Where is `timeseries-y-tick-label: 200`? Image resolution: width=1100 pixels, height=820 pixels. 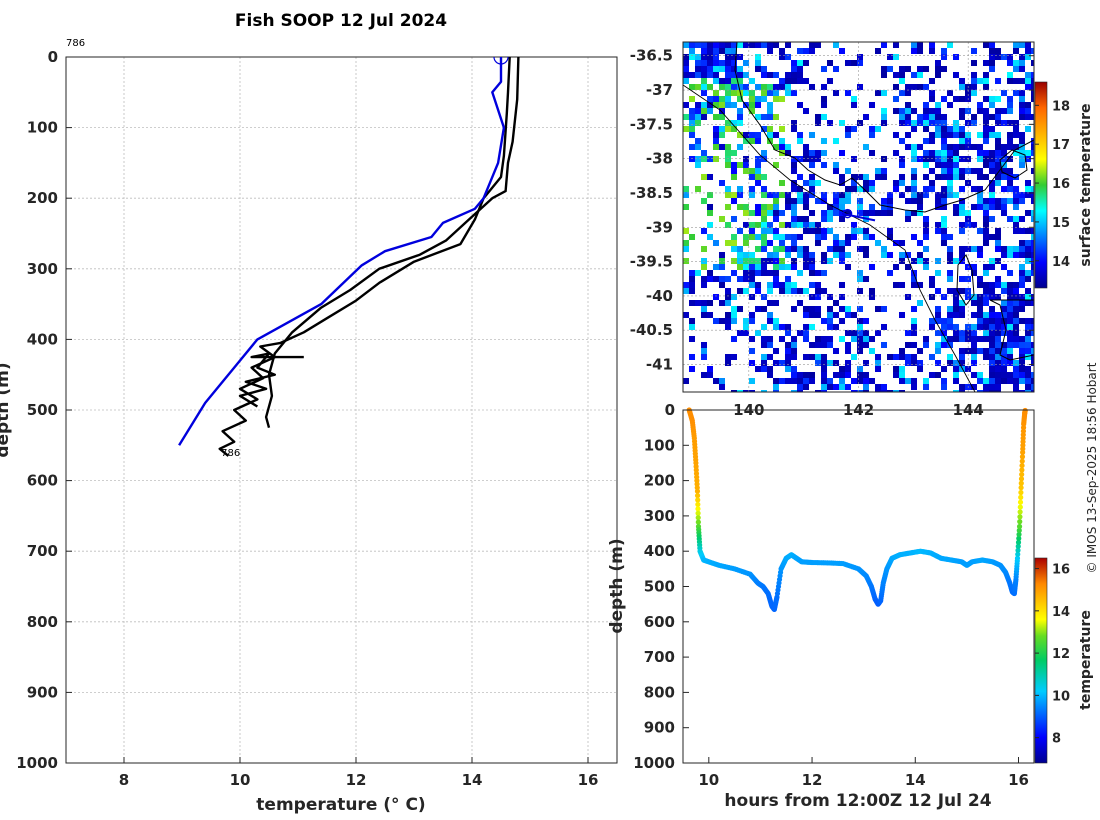
timeseries-y-tick-label: 200 is located at coordinates (659, 481).